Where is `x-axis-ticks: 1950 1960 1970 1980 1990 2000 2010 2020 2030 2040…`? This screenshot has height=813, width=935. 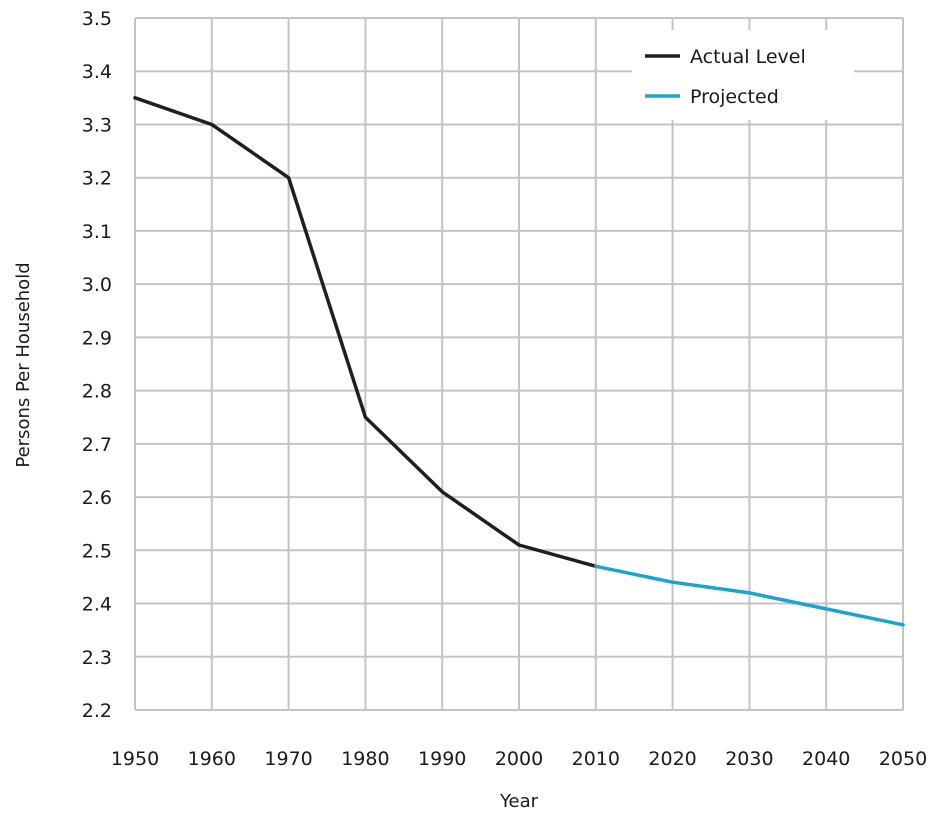
x-axis-ticks: 1950 1960 1970 1980 1990 2000 2010 2020 2030 2040… is located at coordinates (519, 759).